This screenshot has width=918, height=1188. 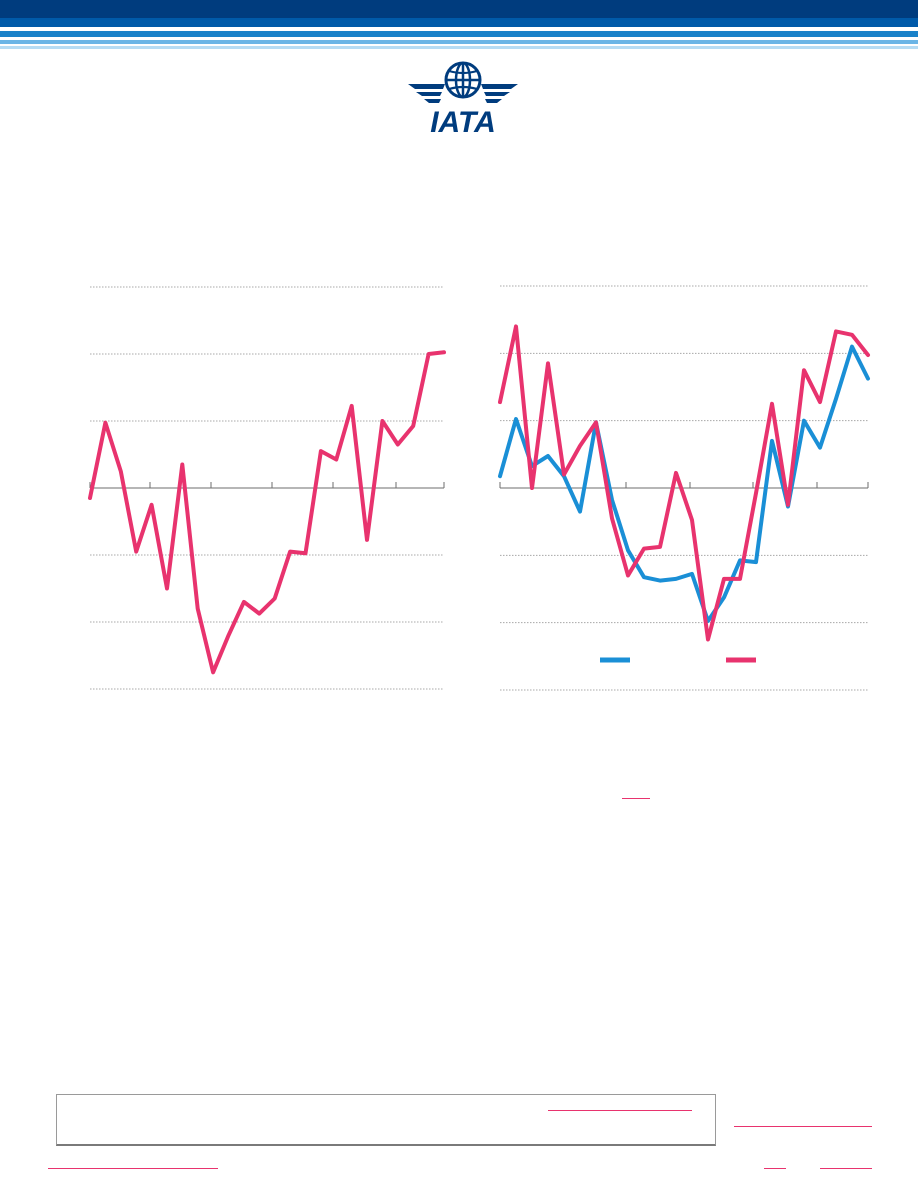 I want to click on footer-link-underline, so click(x=620, y=1110).